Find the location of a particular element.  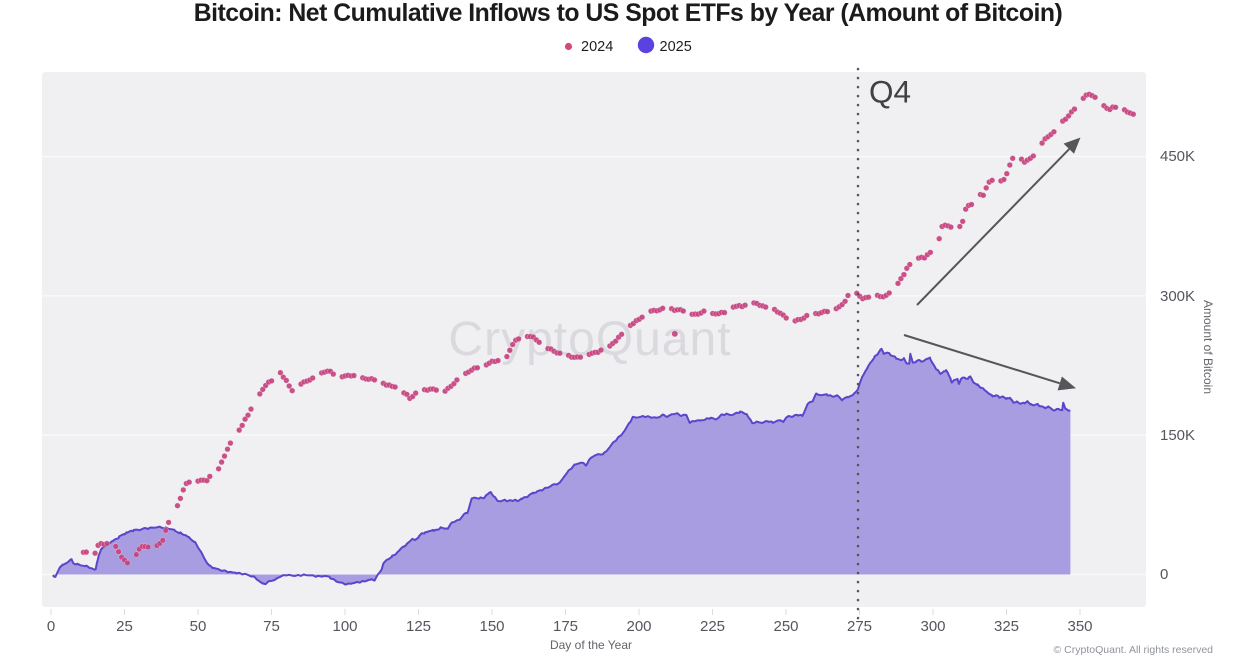

svg-text: Q4 is located at coordinates (890, 92).